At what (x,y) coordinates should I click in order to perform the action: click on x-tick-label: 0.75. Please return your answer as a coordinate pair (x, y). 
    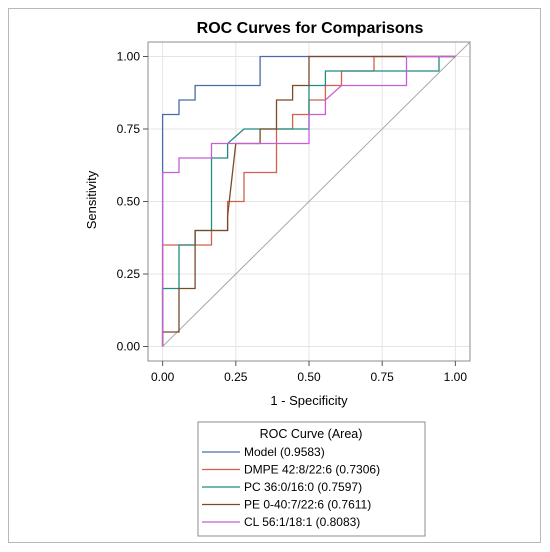
    Looking at the image, I should click on (383, 377).